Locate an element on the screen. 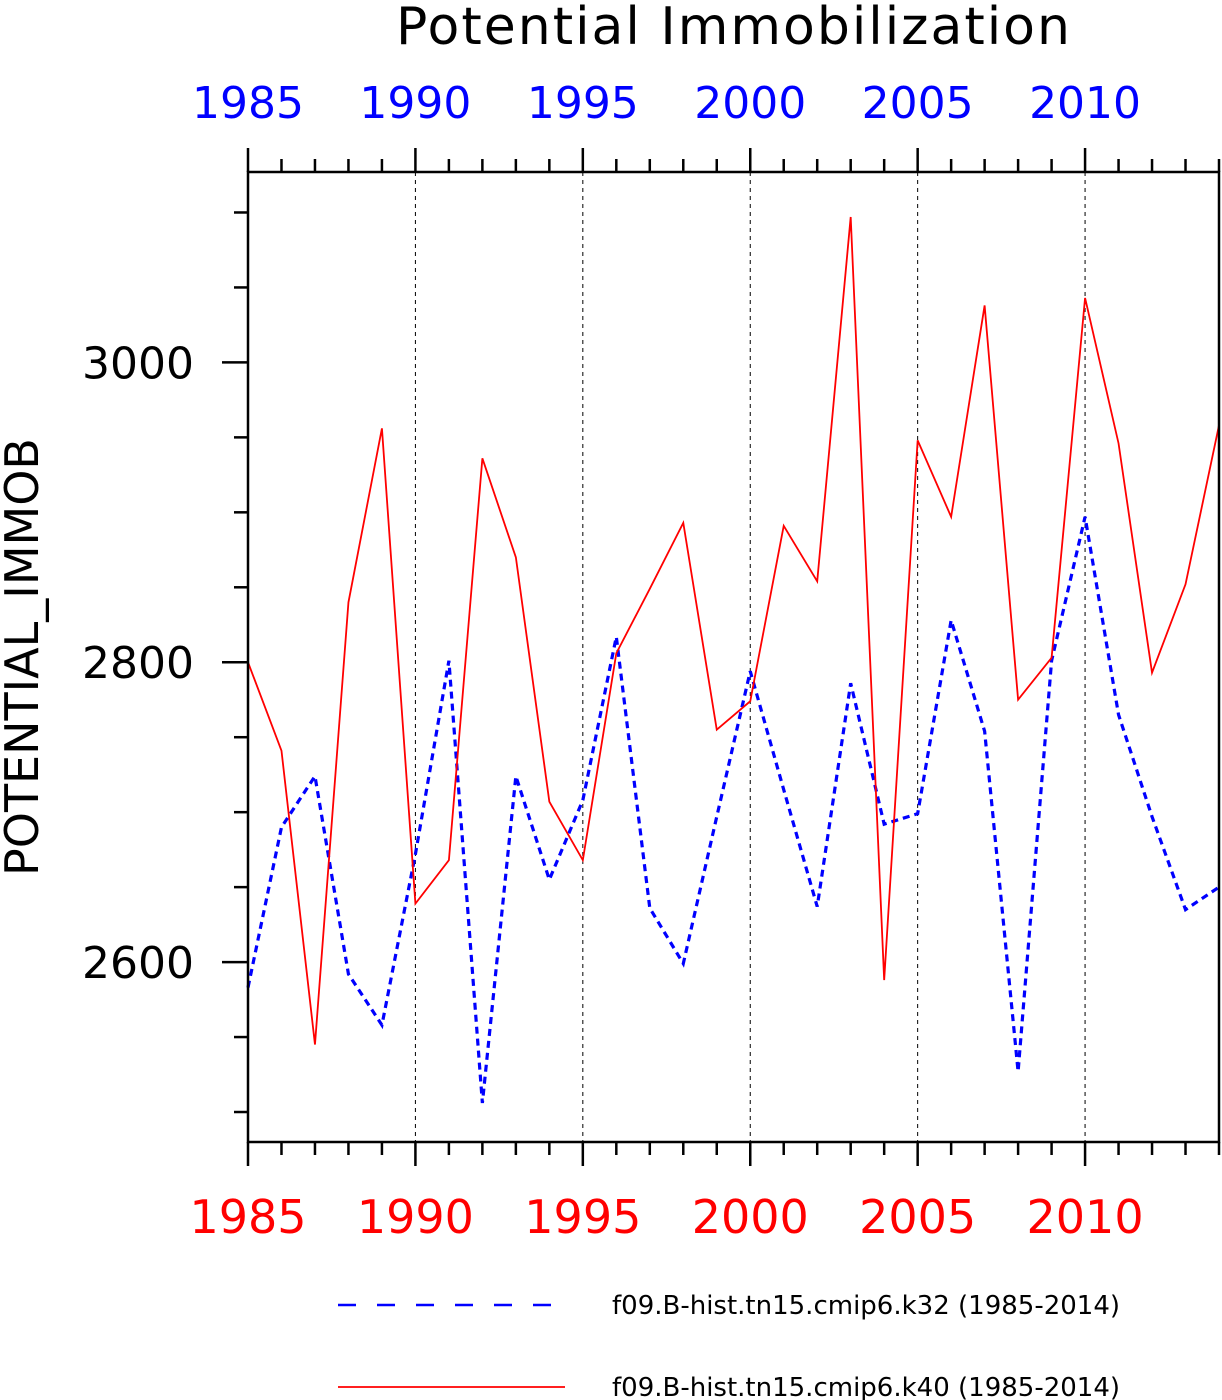 This screenshot has height=1400, width=1222. y-tick-label: 2800 is located at coordinates (138, 663).